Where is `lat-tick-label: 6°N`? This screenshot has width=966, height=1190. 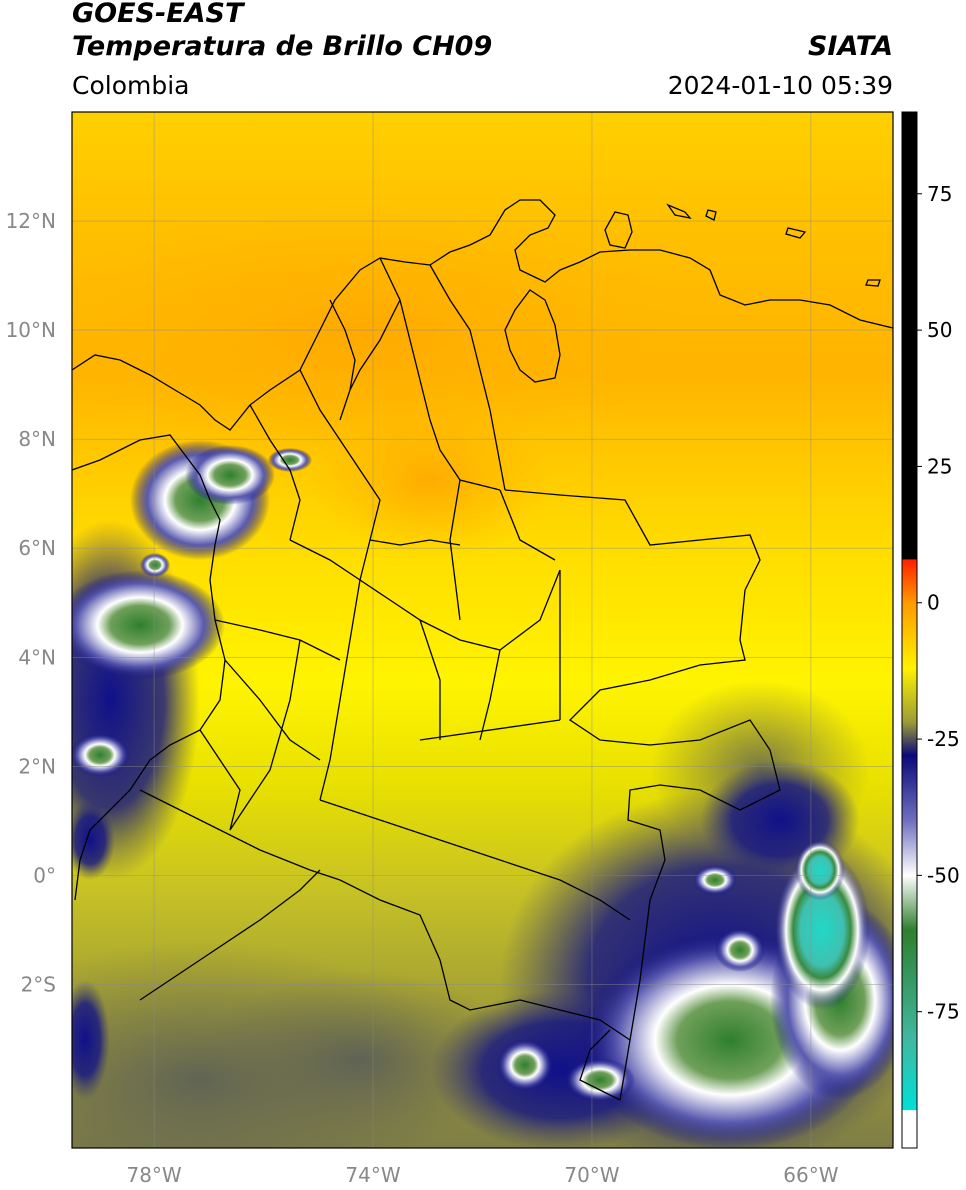 lat-tick-label: 6°N is located at coordinates (37, 548).